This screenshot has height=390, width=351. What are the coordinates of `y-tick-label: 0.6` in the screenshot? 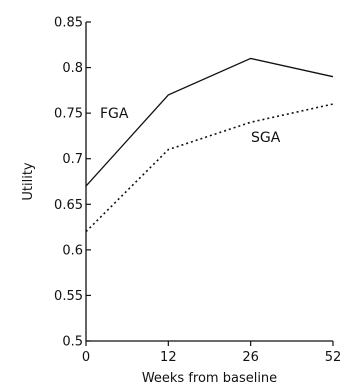 It's located at (72, 250).